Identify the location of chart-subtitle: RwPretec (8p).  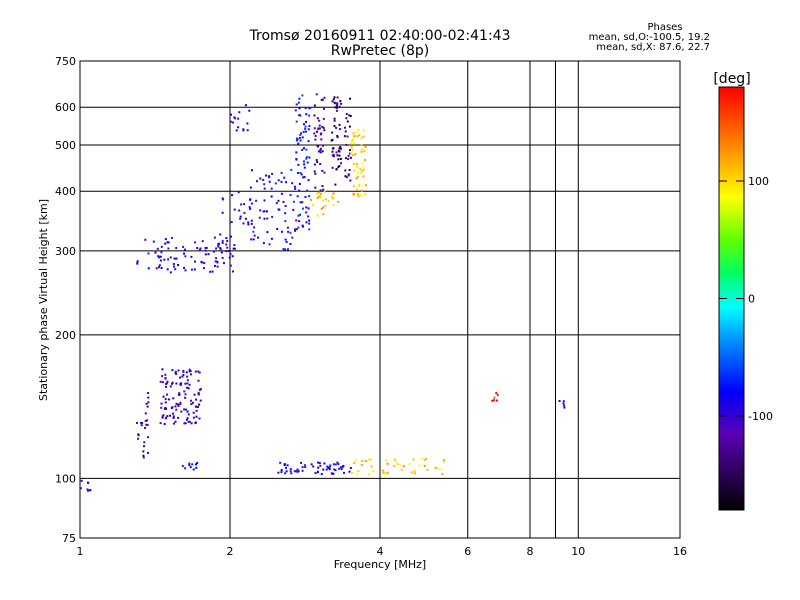
(380, 51).